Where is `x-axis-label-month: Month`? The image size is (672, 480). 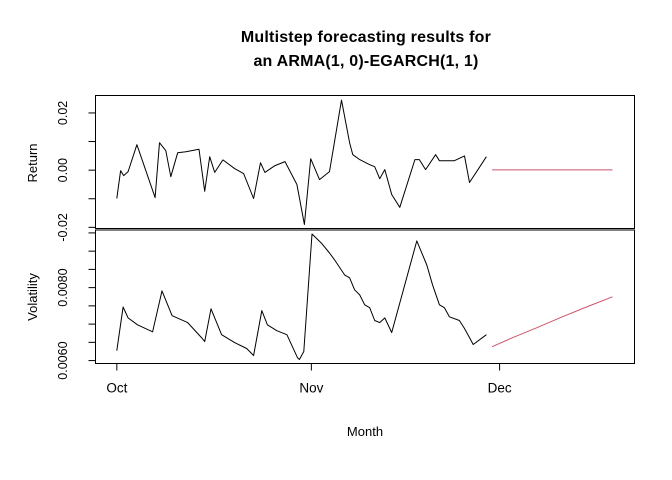
x-axis-label-month: Month is located at coordinates (365, 431).